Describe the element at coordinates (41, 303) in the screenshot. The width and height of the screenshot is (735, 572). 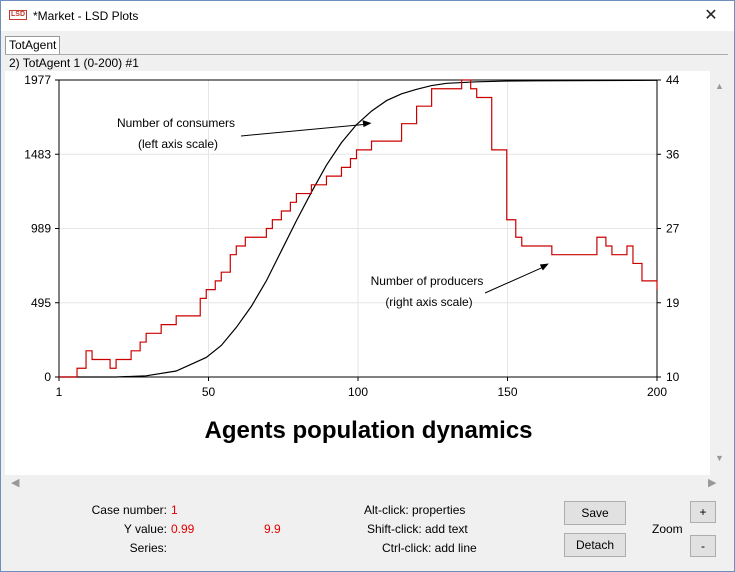
I see `y-left-tick-label: 495` at that location.